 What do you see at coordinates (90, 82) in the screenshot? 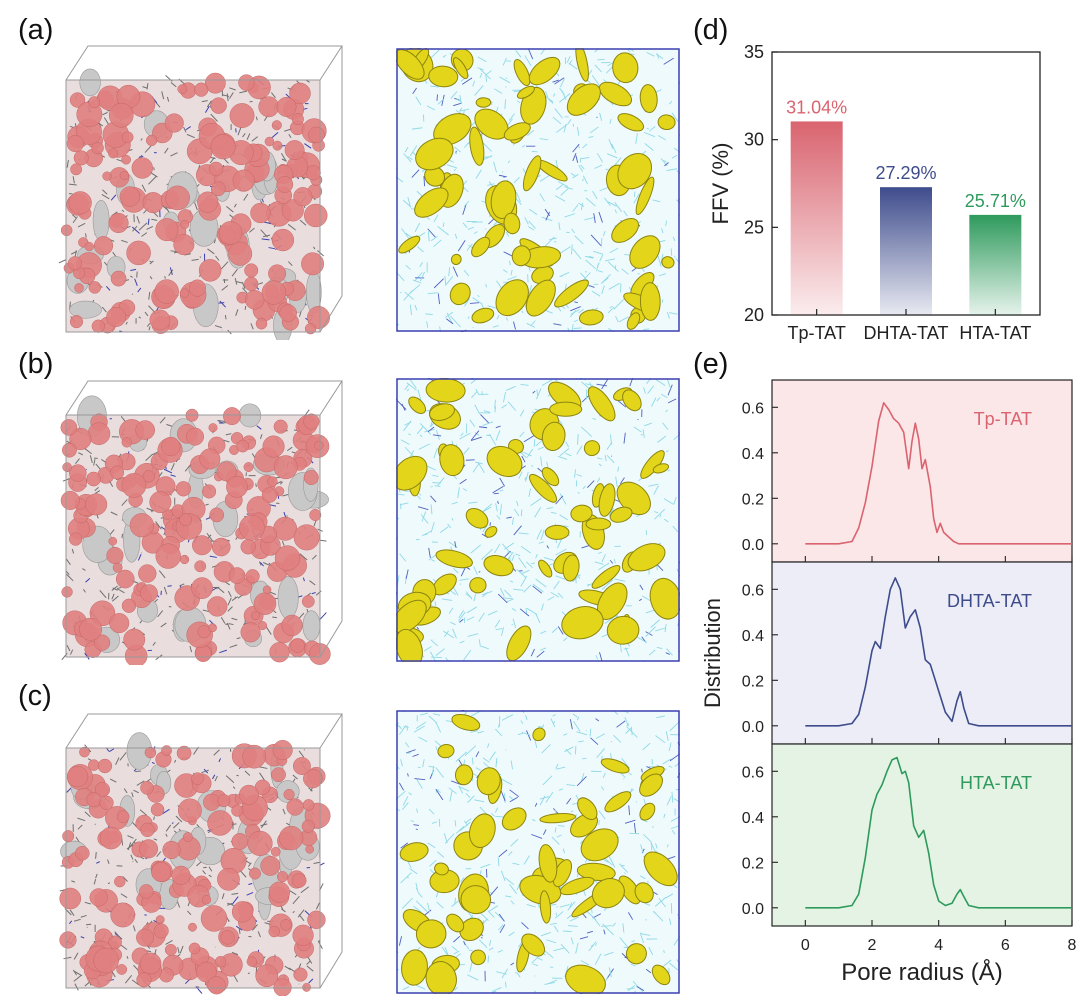
I see `void-surface` at bounding box center [90, 82].